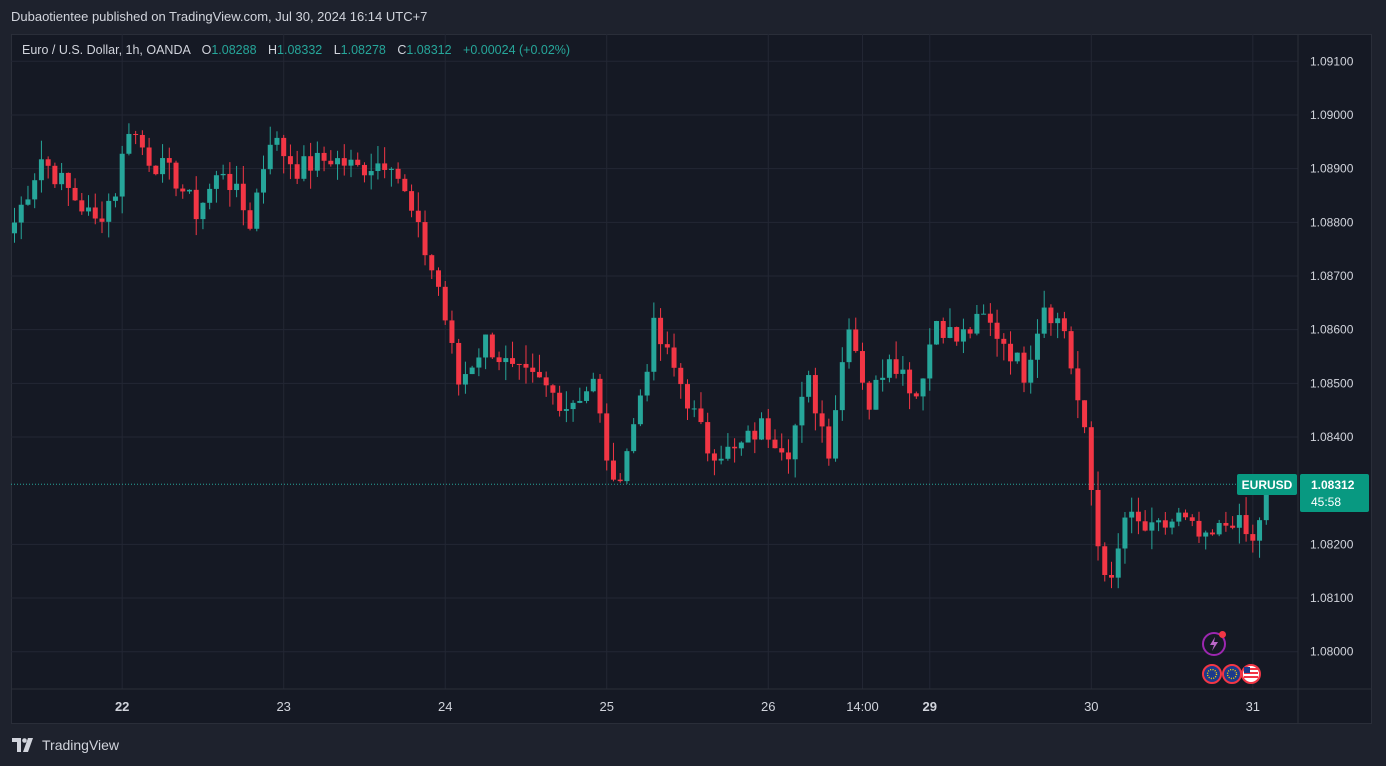  I want to click on price-tick-label: 1.08900, so click(1332, 169).